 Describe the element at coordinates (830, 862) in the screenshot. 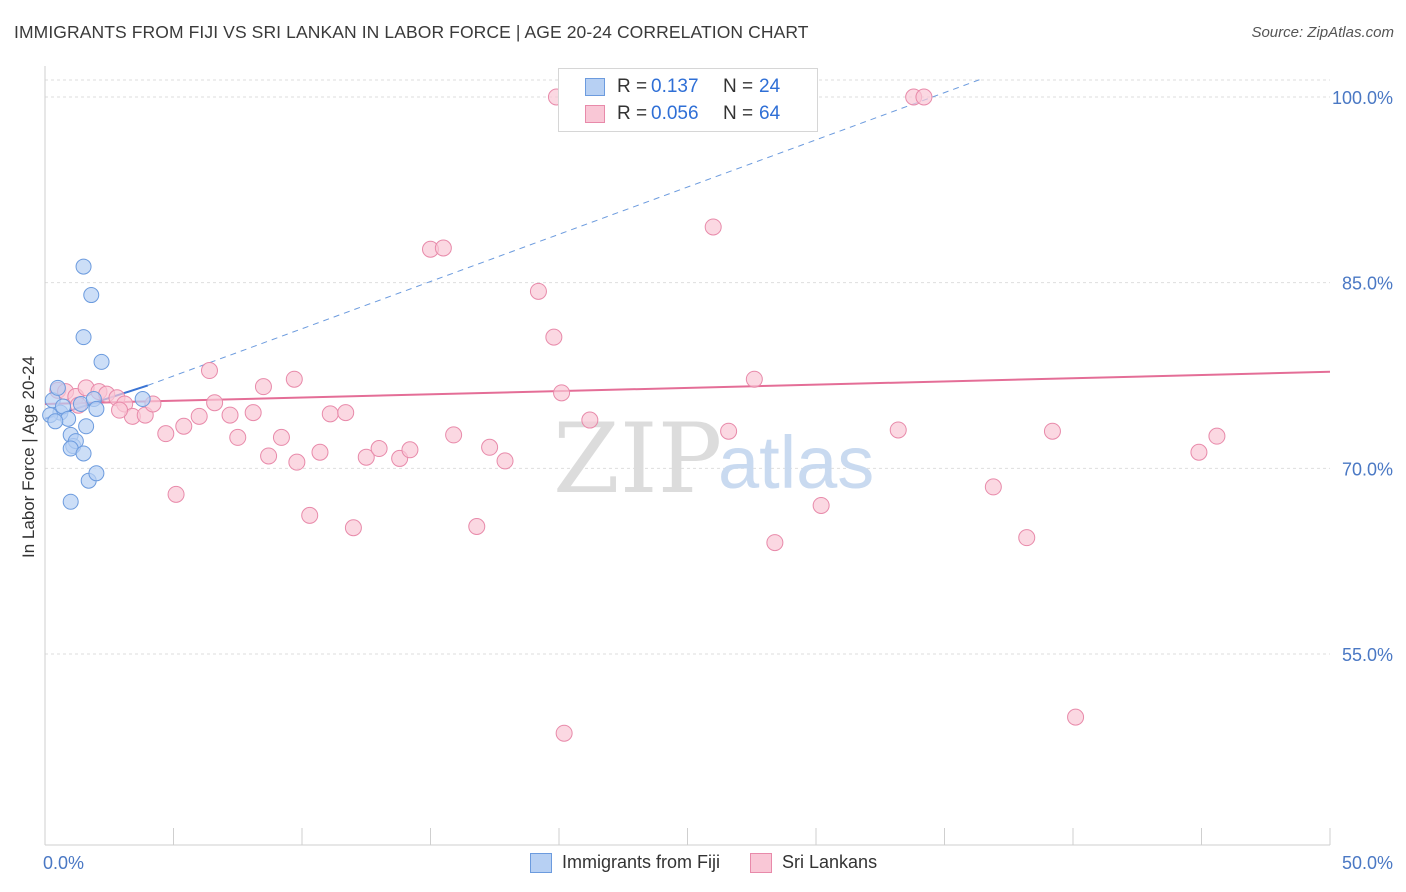

I see `srilanka-legend-label: Sri Lankans` at that location.